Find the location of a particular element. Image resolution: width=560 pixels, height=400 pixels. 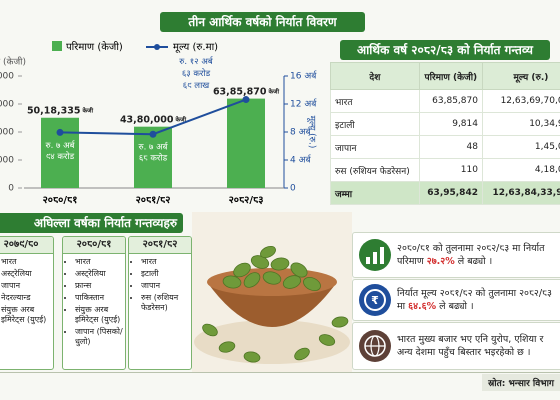

cardamom-photo is located at coordinates (272, 292).